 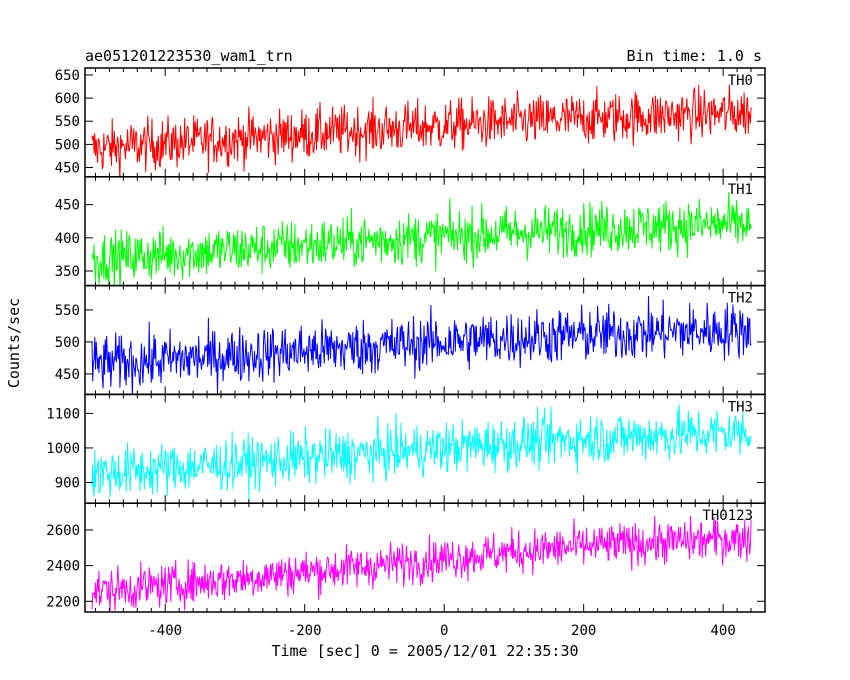 What do you see at coordinates (694, 56) in the screenshot?
I see `bin-time-label: Bin time: 1.0 s` at bounding box center [694, 56].